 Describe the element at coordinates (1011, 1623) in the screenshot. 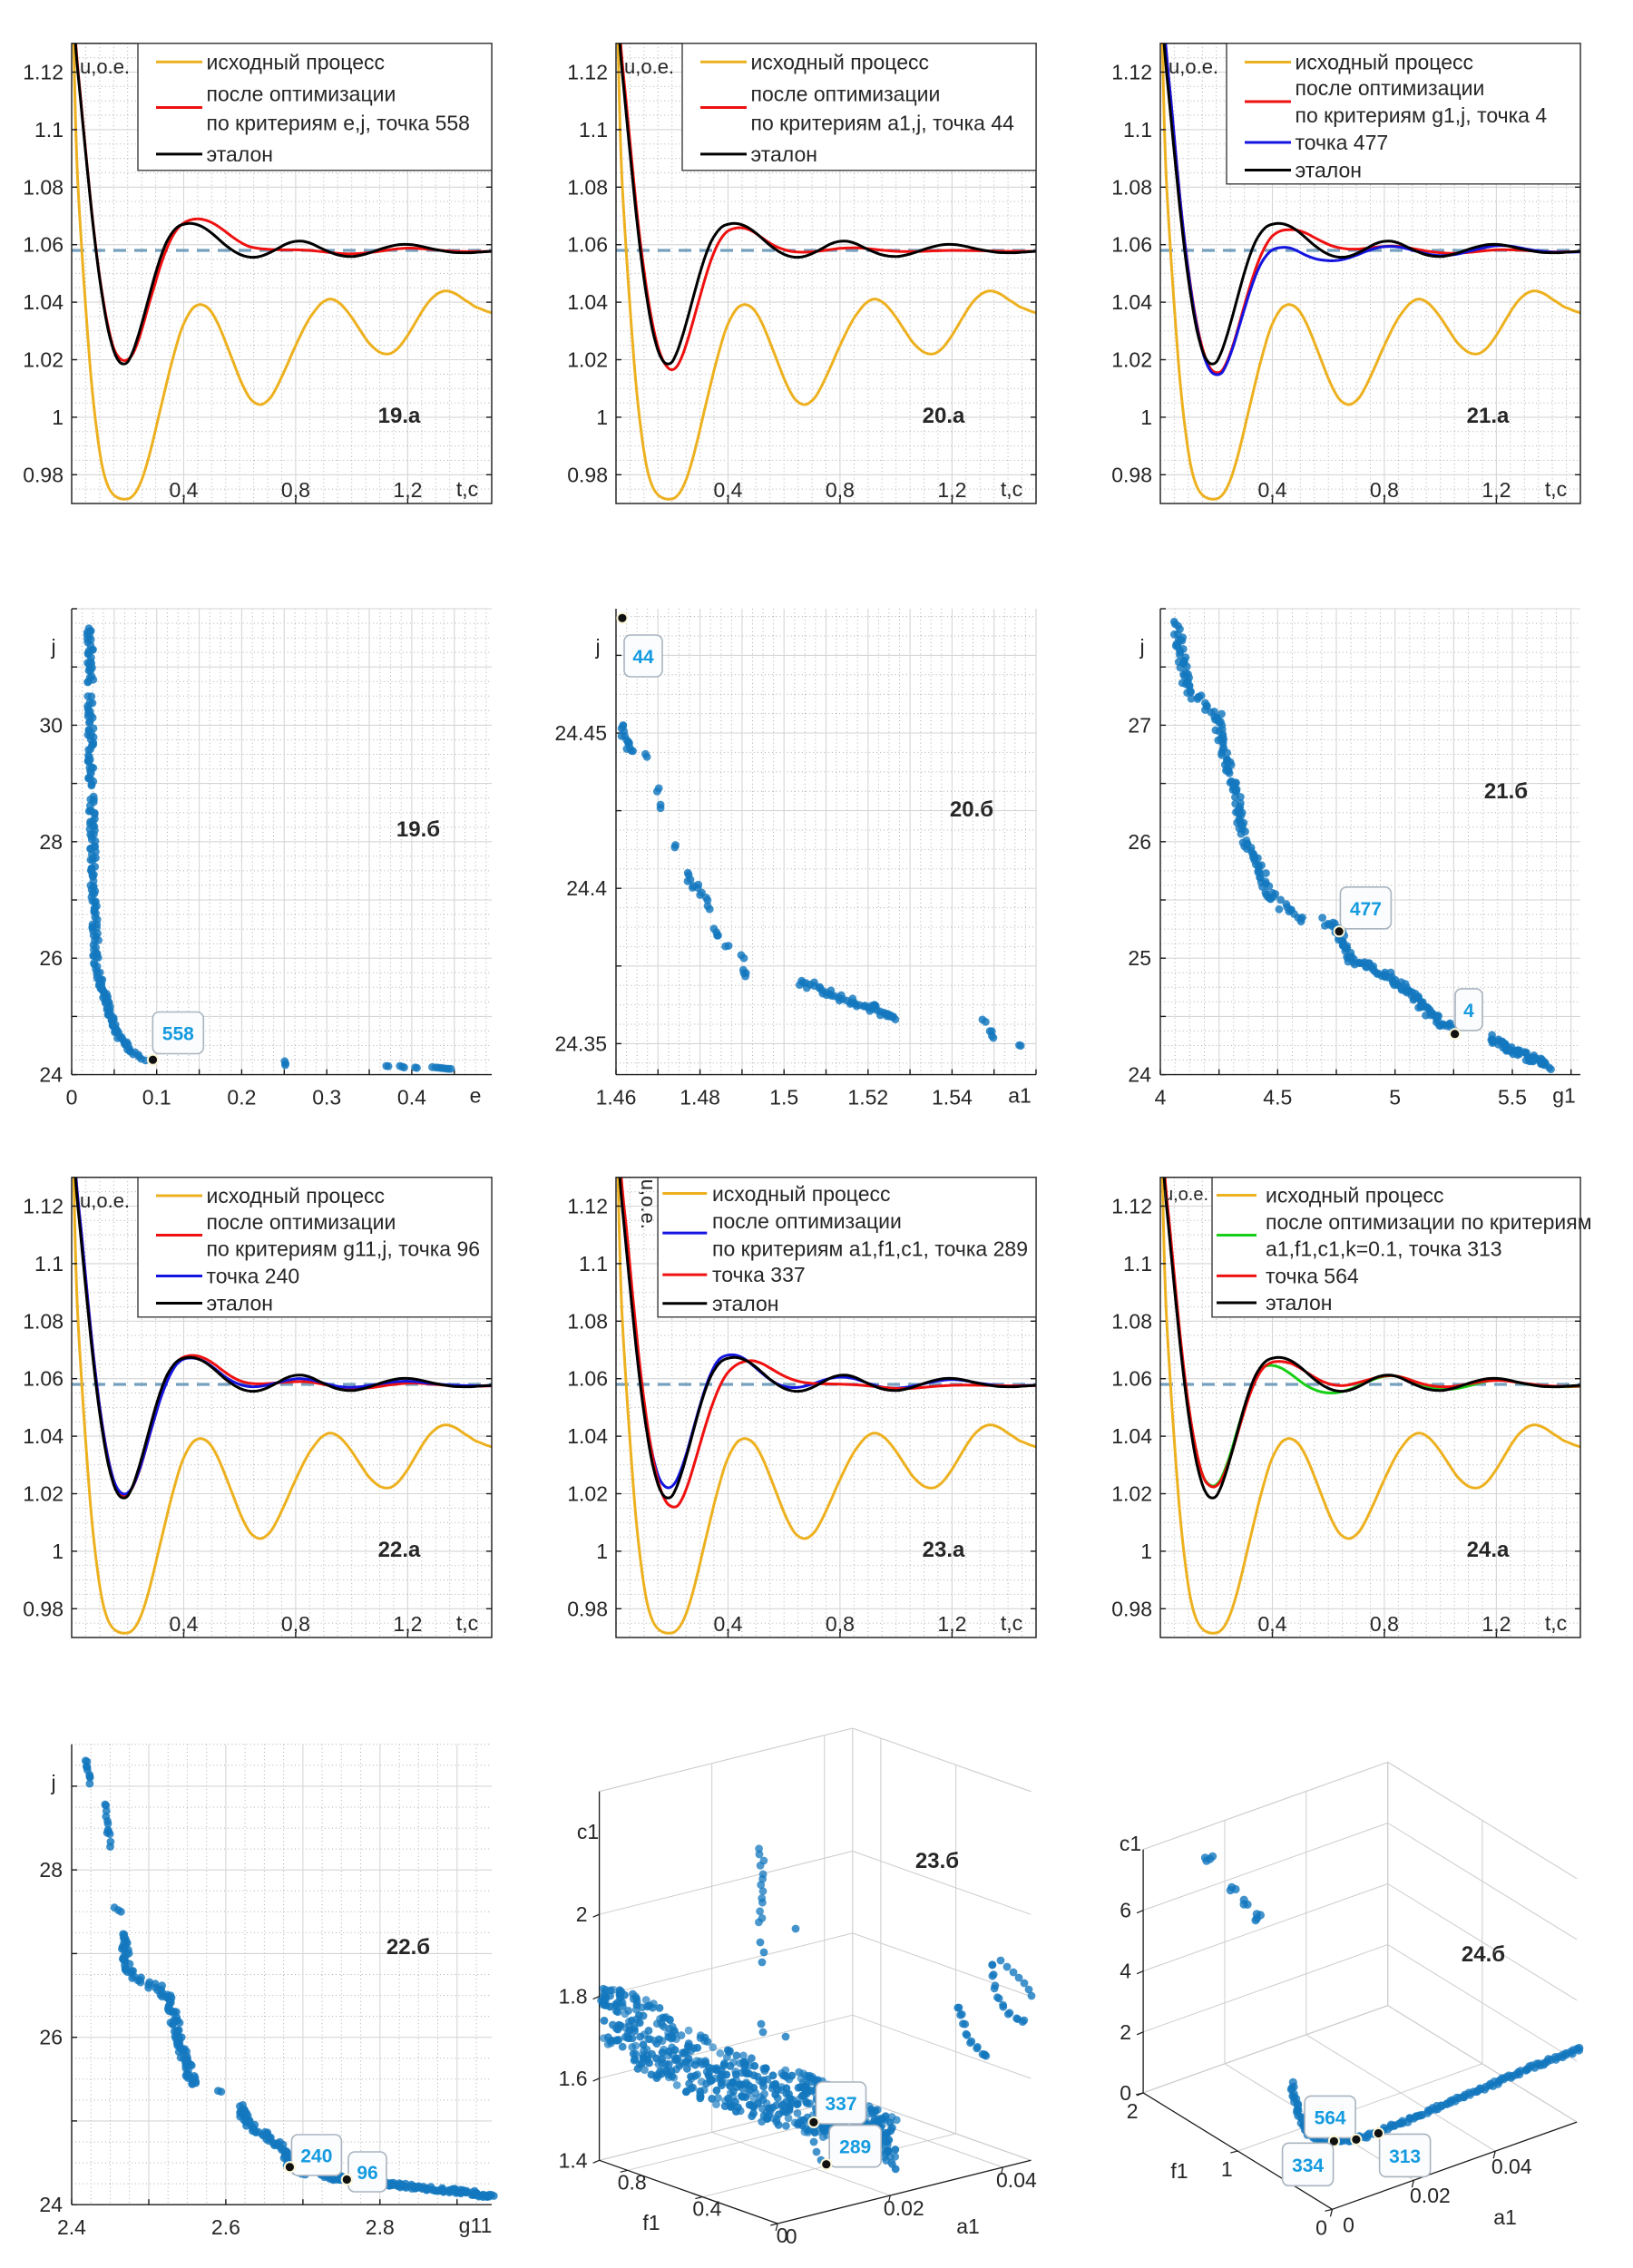

I see `svg-text: t,c` at that location.